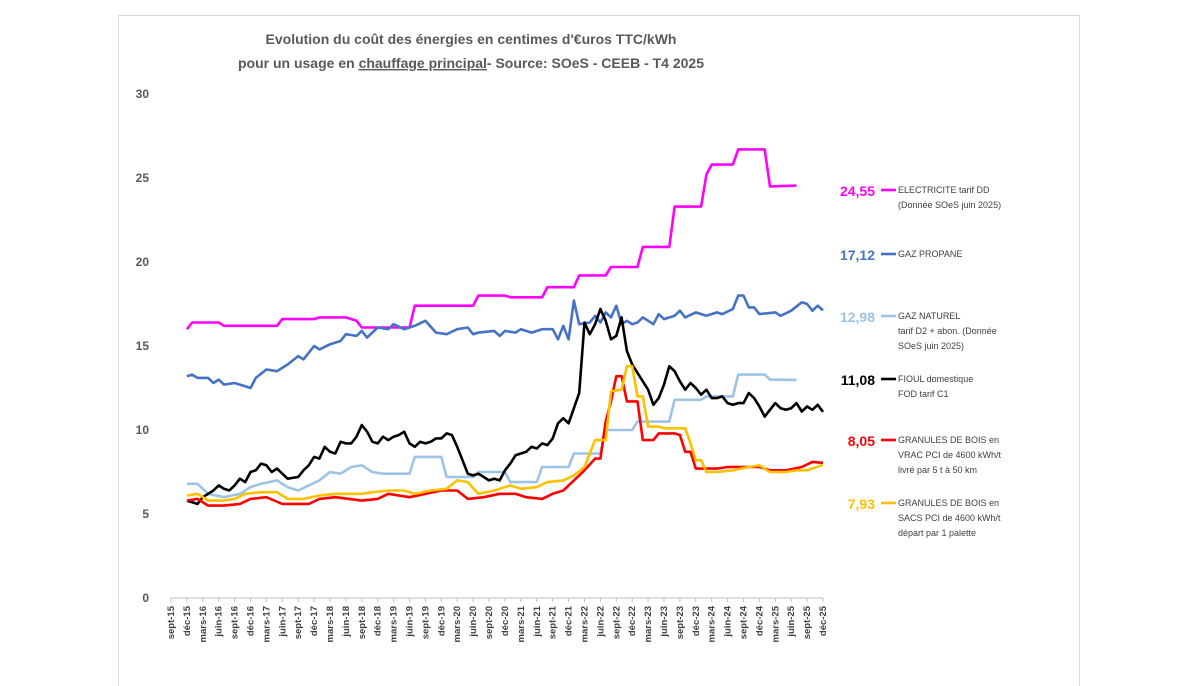 The width and height of the screenshot is (1200, 686). Describe the element at coordinates (298, 63) in the screenshot. I see `title-prefix: pour un usage en` at that location.